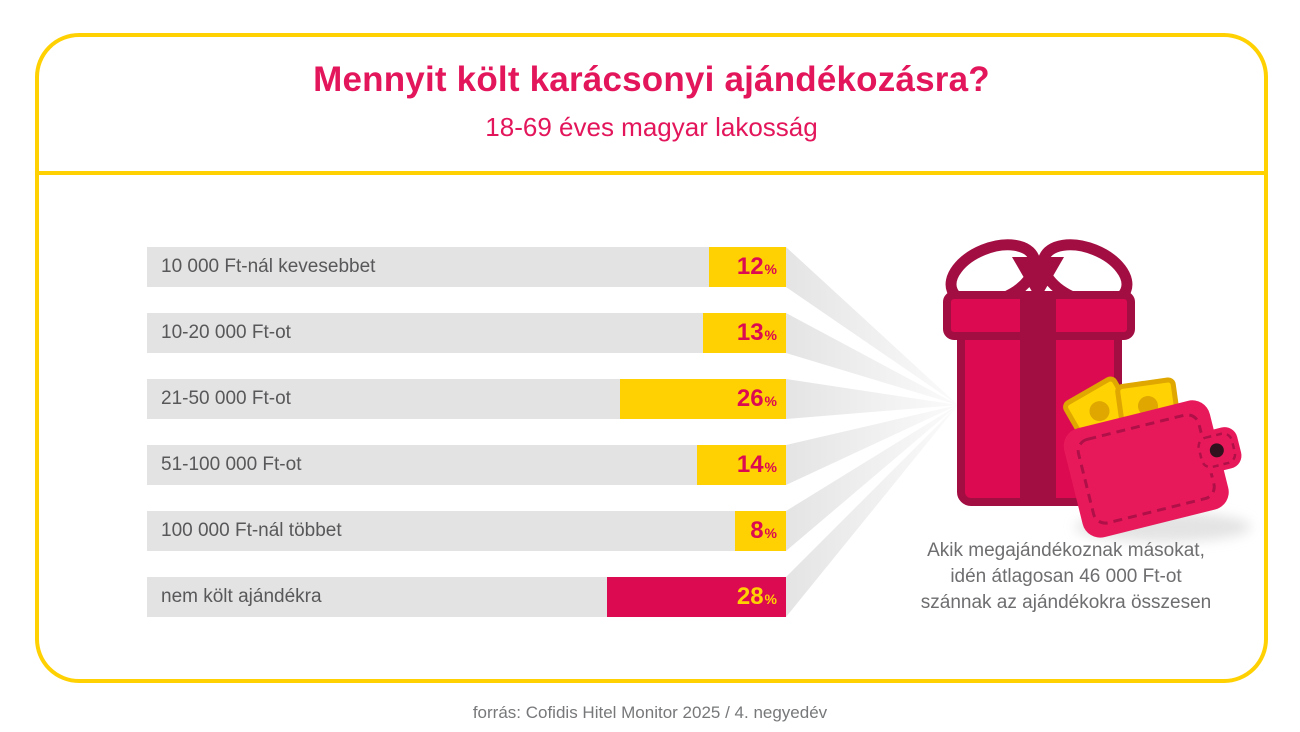 This screenshot has width=1300, height=732. I want to click on bar-category-label: 51-100 000 Ft-ot, so click(231, 464).